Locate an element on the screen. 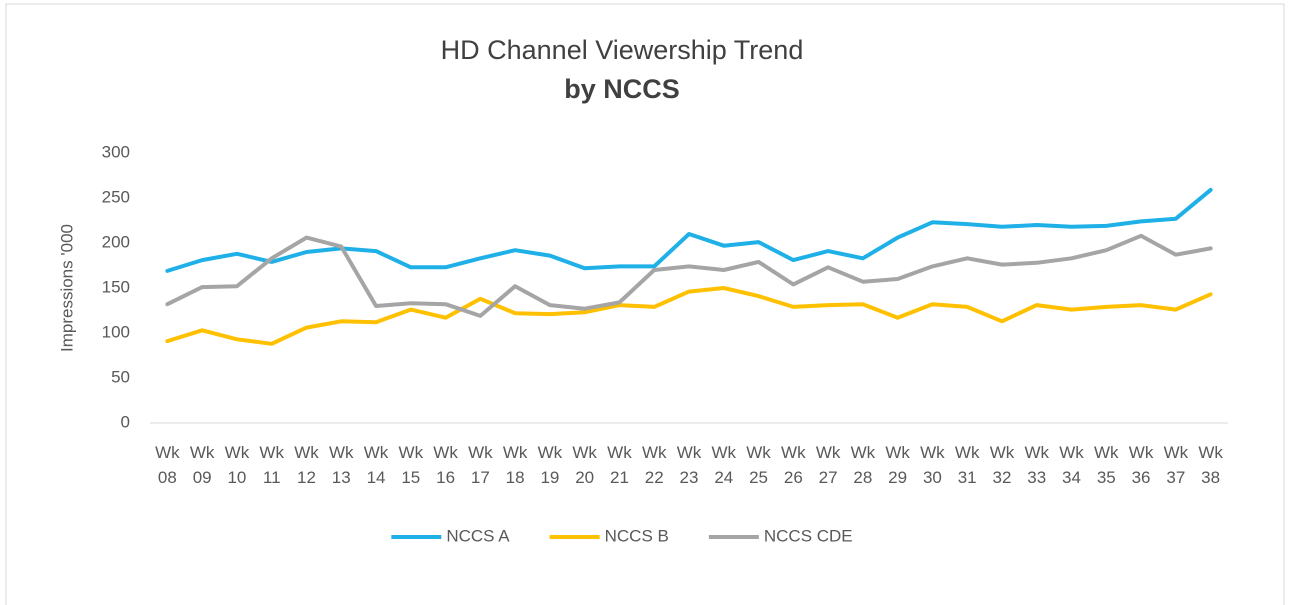 Image resolution: width=1290 pixels, height=605 pixels. y-tick-label: 50 is located at coordinates (120, 376).